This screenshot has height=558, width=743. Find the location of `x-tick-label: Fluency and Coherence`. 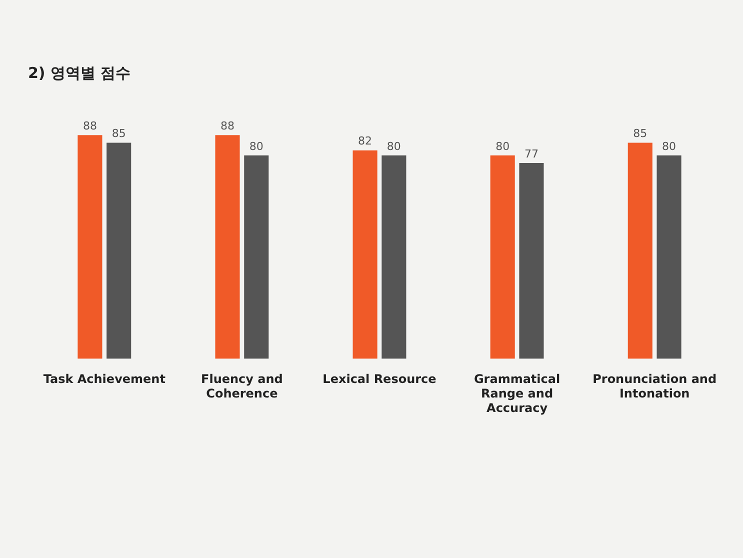

x-tick-label: Fluency and Coherence is located at coordinates (241, 386).